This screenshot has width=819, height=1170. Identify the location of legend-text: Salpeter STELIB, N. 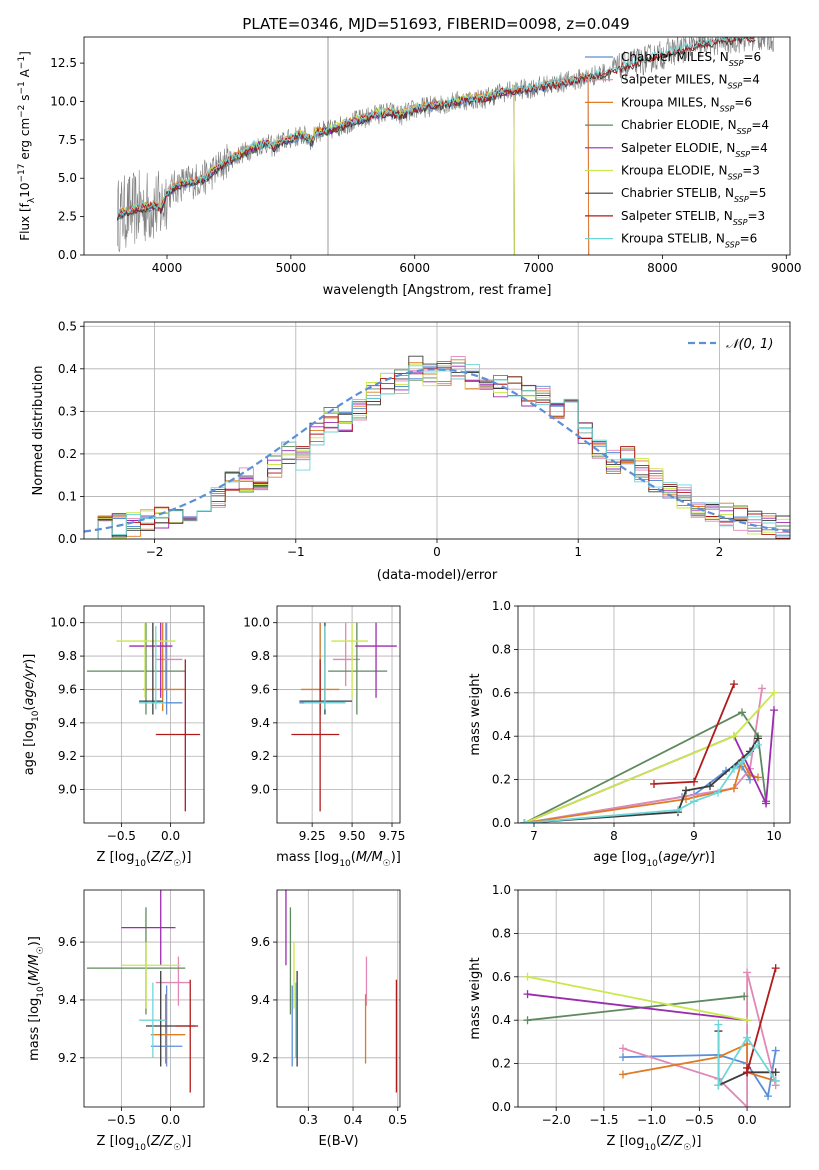
(677, 216).